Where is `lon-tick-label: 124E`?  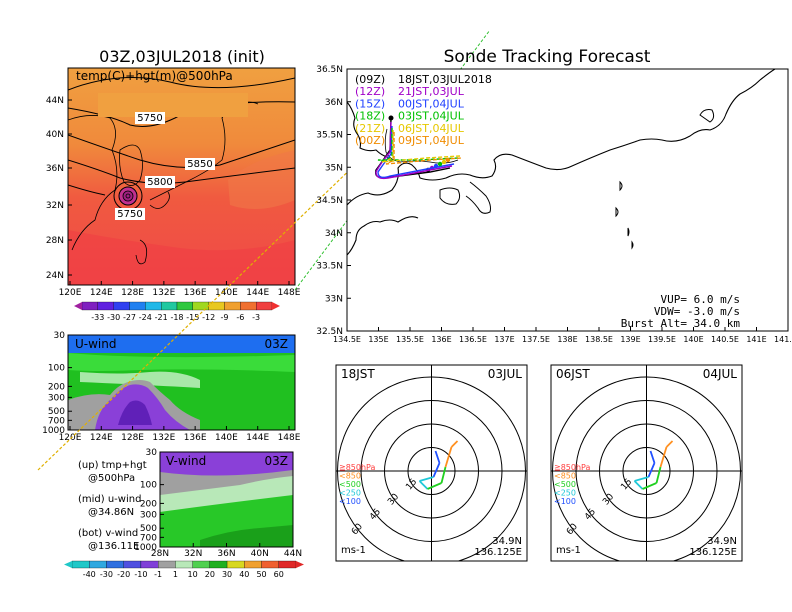
lon-tick-label: 124E is located at coordinates (101, 293).